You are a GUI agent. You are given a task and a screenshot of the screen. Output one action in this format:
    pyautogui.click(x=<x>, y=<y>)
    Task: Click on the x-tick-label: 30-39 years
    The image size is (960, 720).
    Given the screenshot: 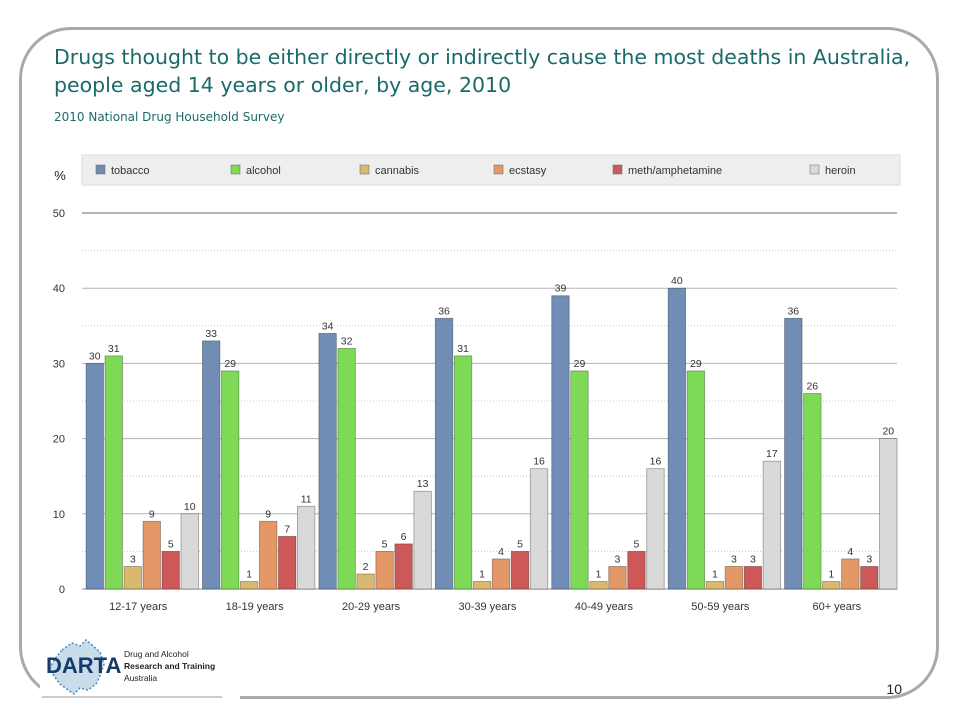 What is the action you would take?
    pyautogui.click(x=487, y=607)
    